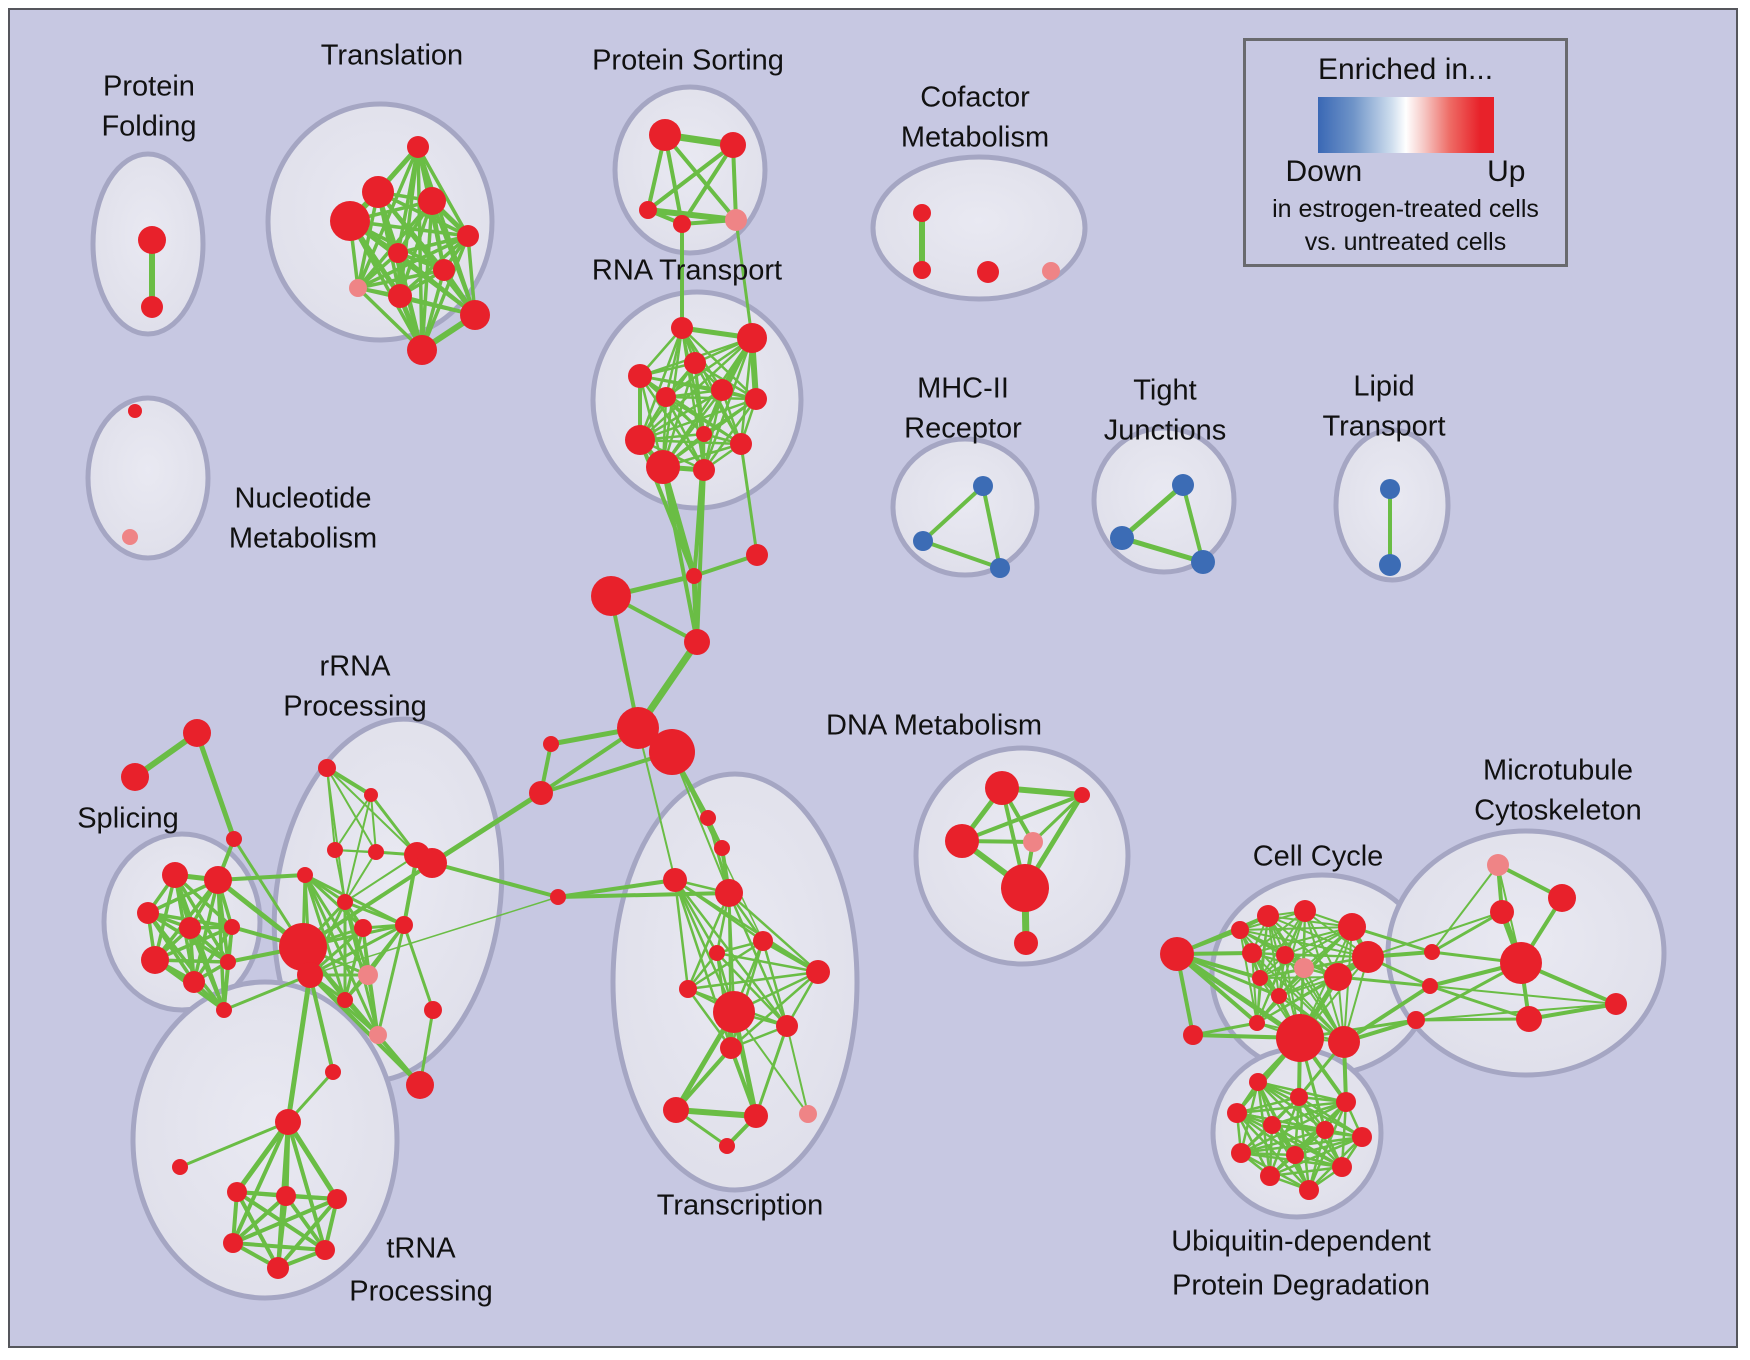 The width and height of the screenshot is (1750, 1360). What do you see at coordinates (432, 201) in the screenshot?
I see `node-tr3` at bounding box center [432, 201].